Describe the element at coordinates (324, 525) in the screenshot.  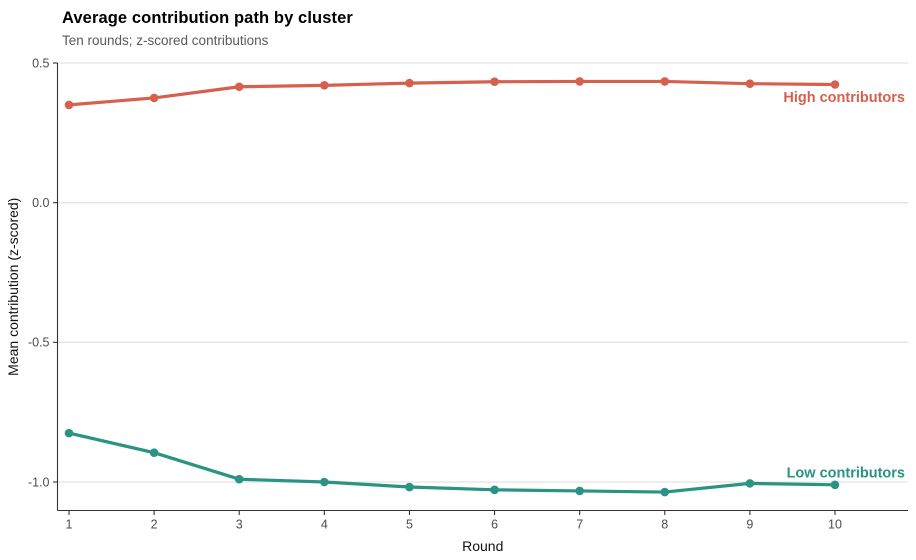
I see `x-tick-label: 4` at that location.